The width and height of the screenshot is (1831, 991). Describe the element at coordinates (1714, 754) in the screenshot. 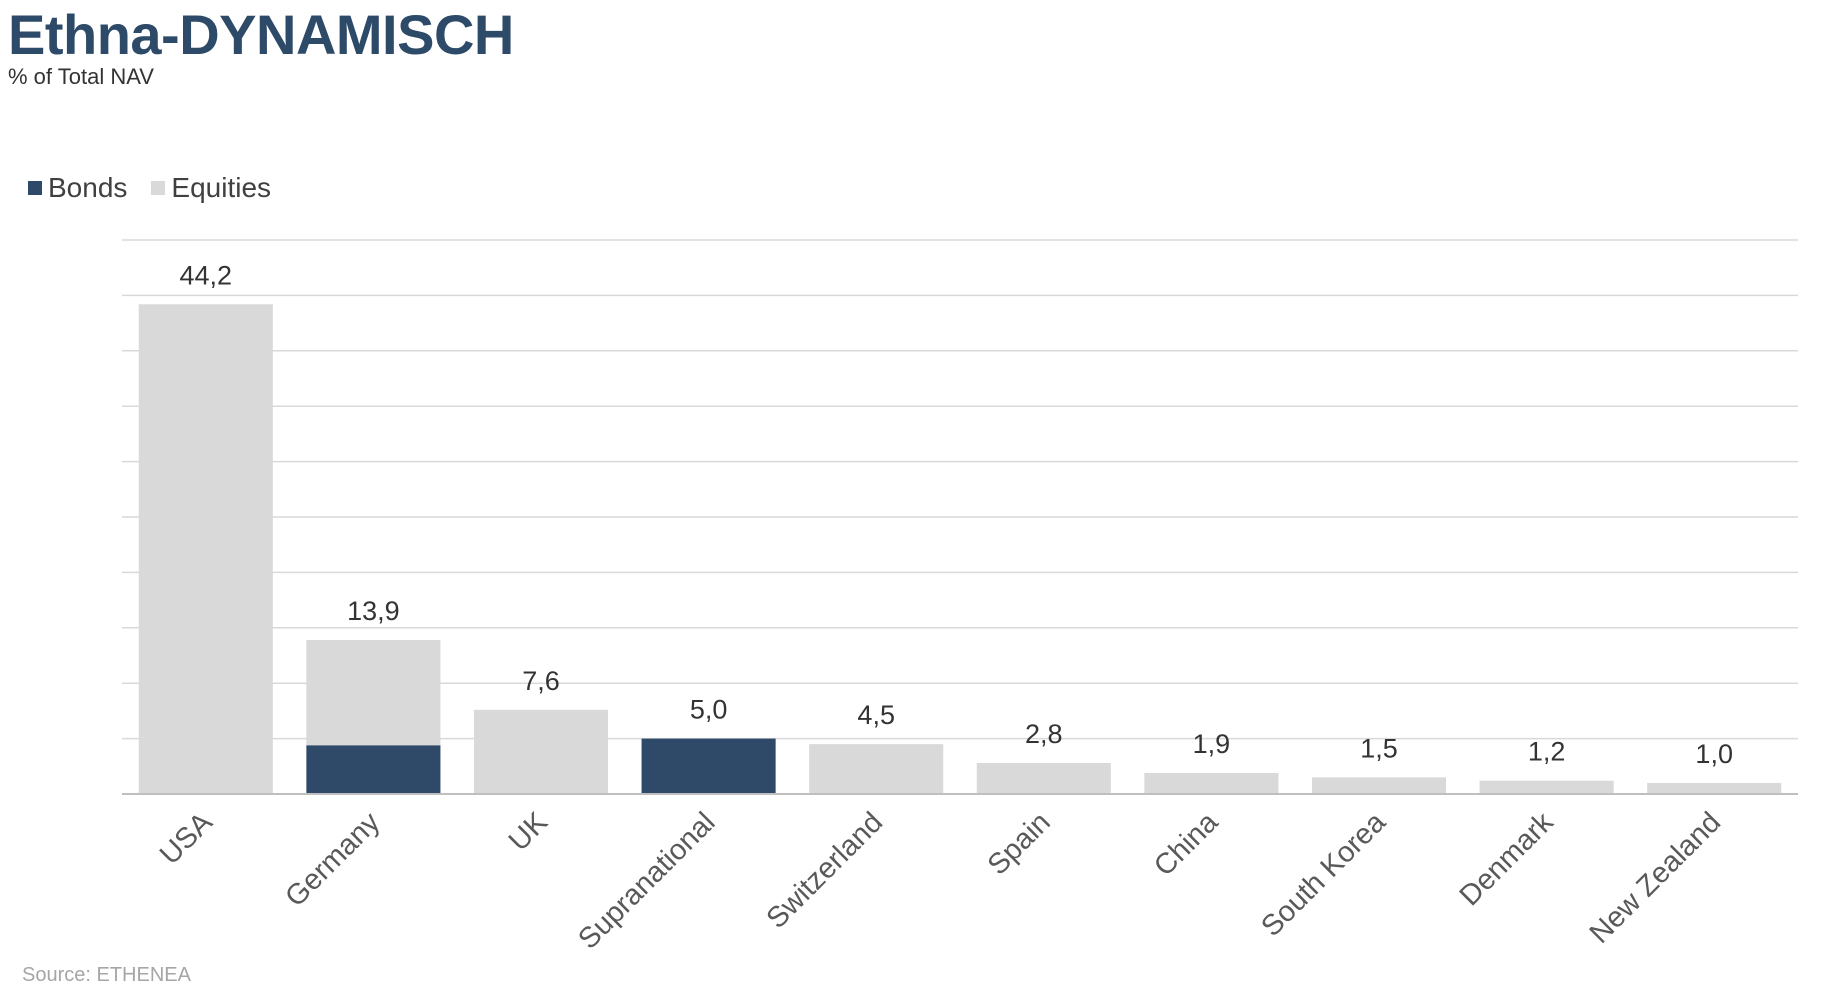

I see `data-label: 1,0` at that location.